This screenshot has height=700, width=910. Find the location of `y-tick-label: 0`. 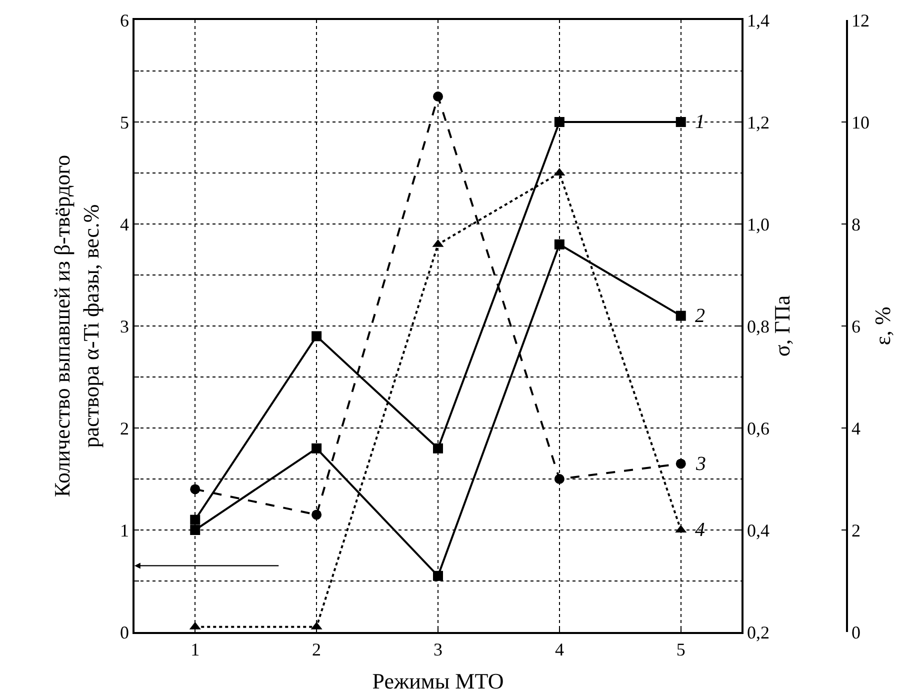

y-tick-label: 0 is located at coordinates (125, 632).